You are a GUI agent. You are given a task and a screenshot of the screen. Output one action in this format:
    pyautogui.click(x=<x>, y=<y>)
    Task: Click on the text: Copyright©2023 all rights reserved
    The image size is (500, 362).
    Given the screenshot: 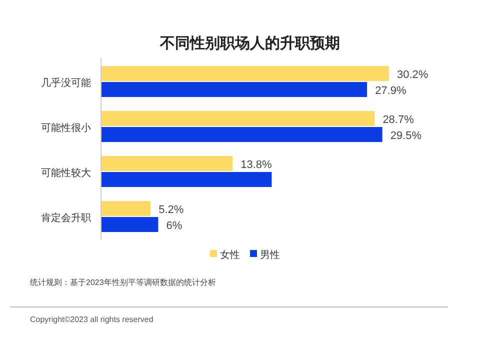 What is the action you would take?
    pyautogui.click(x=92, y=319)
    